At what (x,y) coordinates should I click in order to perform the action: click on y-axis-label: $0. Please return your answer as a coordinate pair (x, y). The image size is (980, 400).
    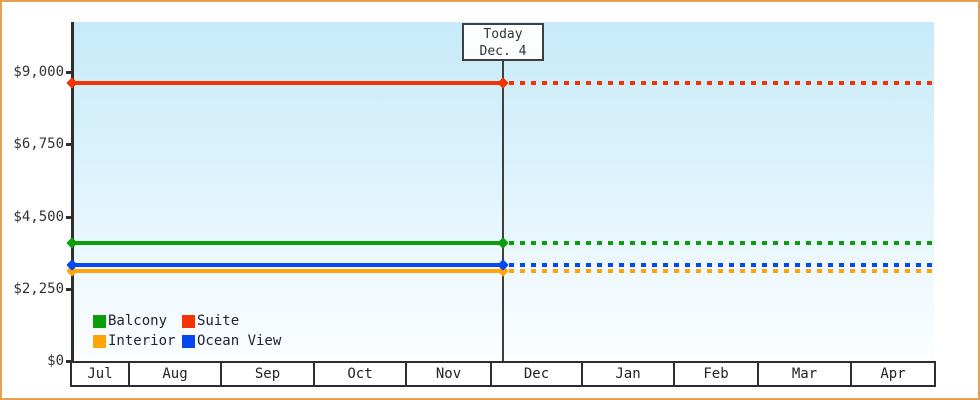
    Looking at the image, I should click on (55, 361).